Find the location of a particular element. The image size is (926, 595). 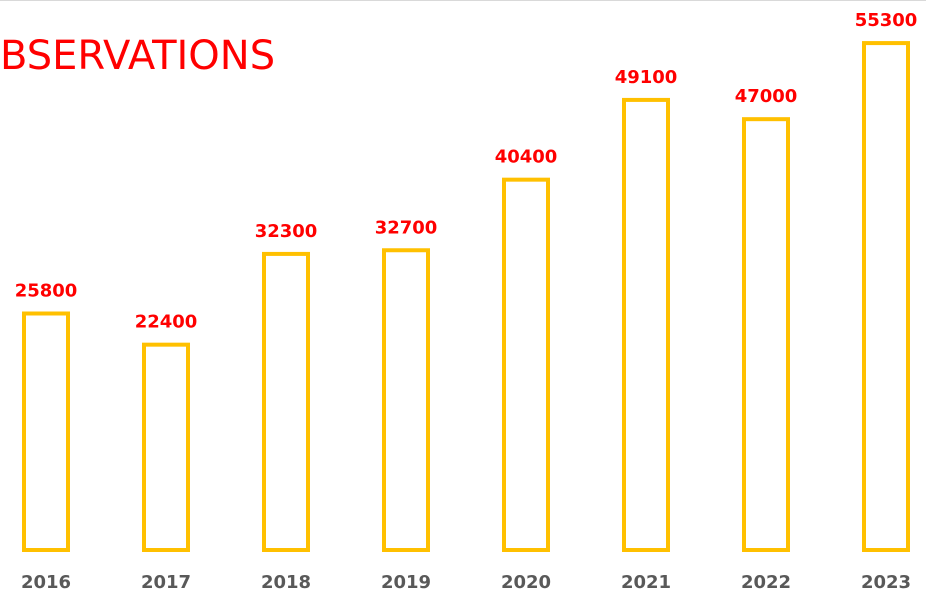

x-tick-label: 2022 is located at coordinates (766, 582).